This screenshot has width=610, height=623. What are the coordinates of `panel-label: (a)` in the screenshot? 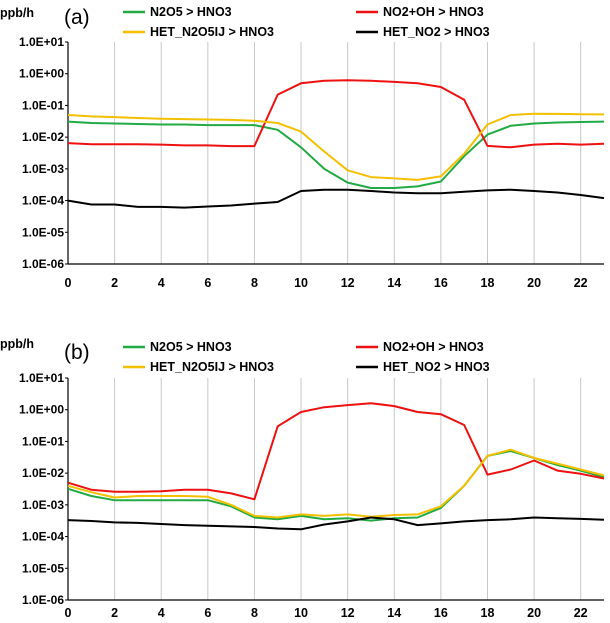 It's located at (77, 17).